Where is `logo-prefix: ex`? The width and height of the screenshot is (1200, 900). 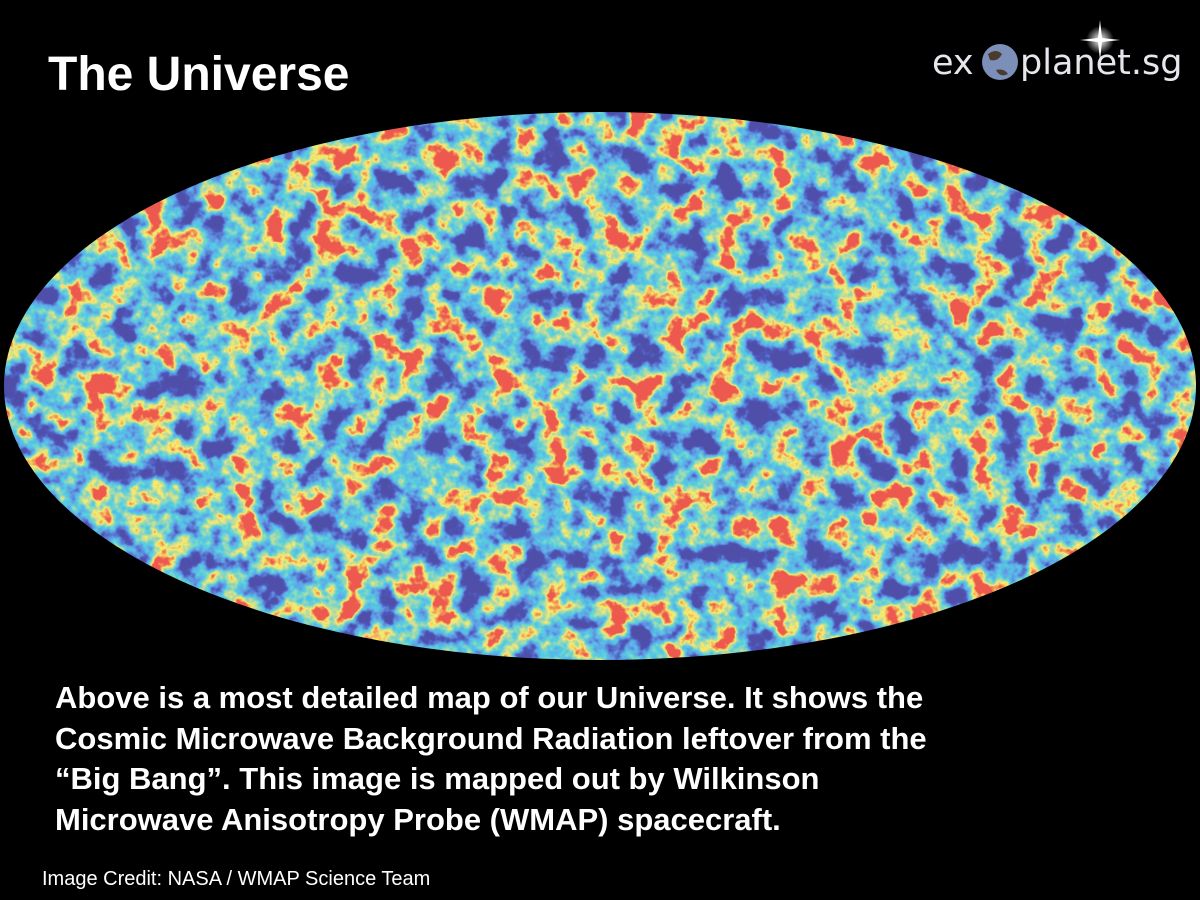
logo-prefix: ex is located at coordinates (953, 63).